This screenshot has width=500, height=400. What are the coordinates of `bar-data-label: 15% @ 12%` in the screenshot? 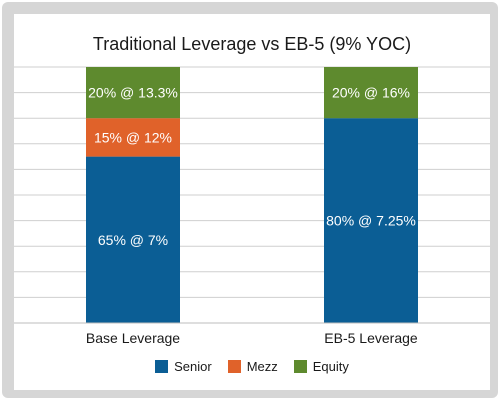 It's located at (133, 137).